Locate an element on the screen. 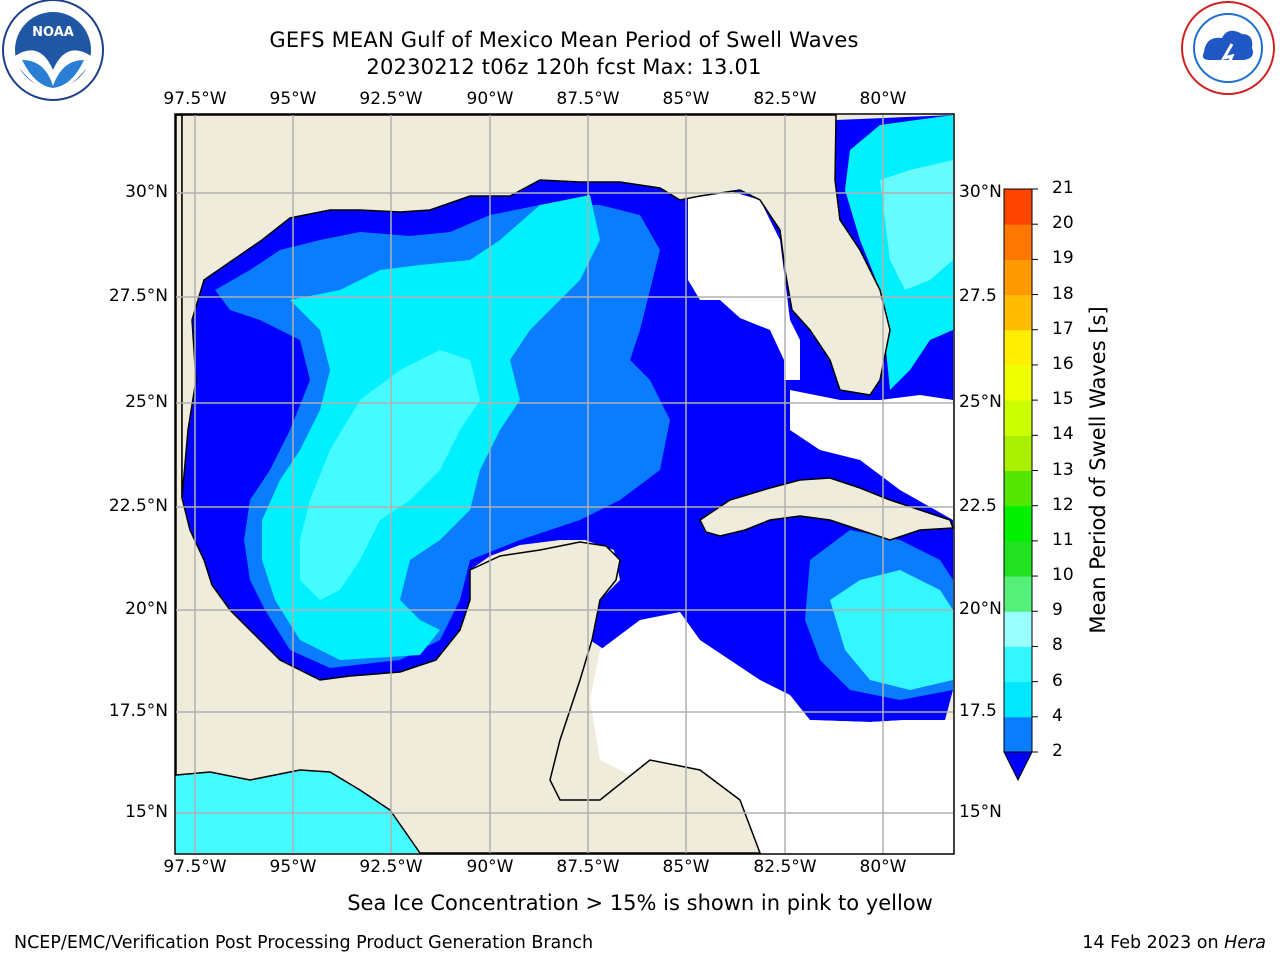 The height and width of the screenshot is (960, 1280). lon-tick-bottom: 85°W is located at coordinates (686, 867).